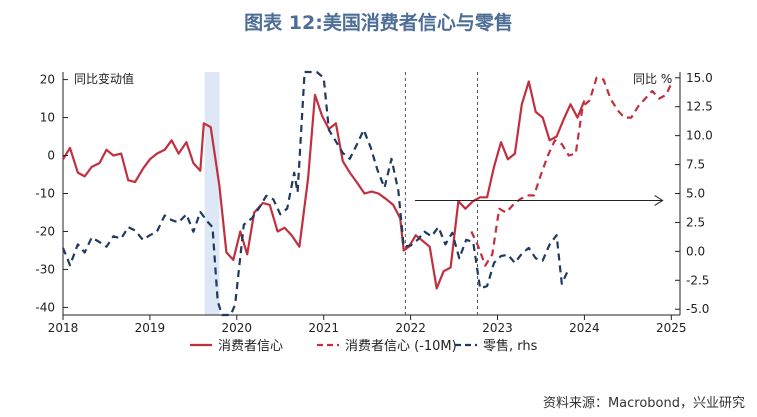 The height and width of the screenshot is (417, 757). What do you see at coordinates (497, 328) in the screenshot?
I see `x-tick-label: 2023` at bounding box center [497, 328].